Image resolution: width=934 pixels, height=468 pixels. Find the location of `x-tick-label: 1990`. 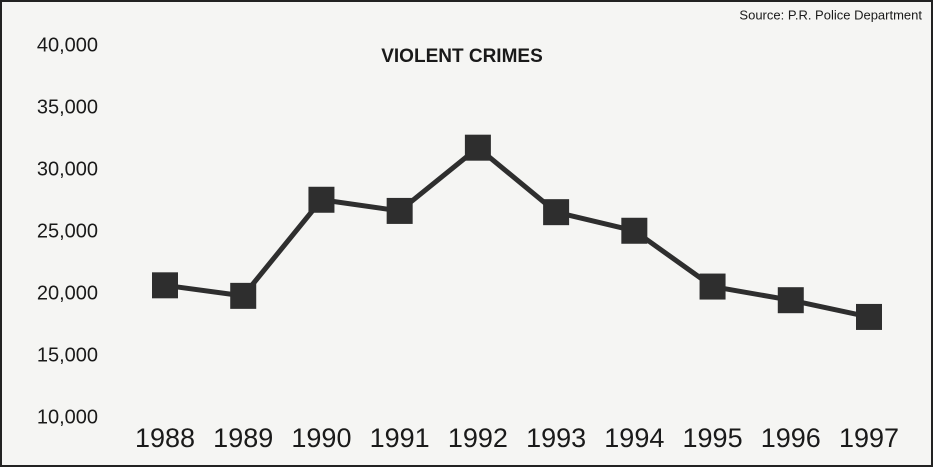

x-tick-label: 1990 is located at coordinates (321, 438).